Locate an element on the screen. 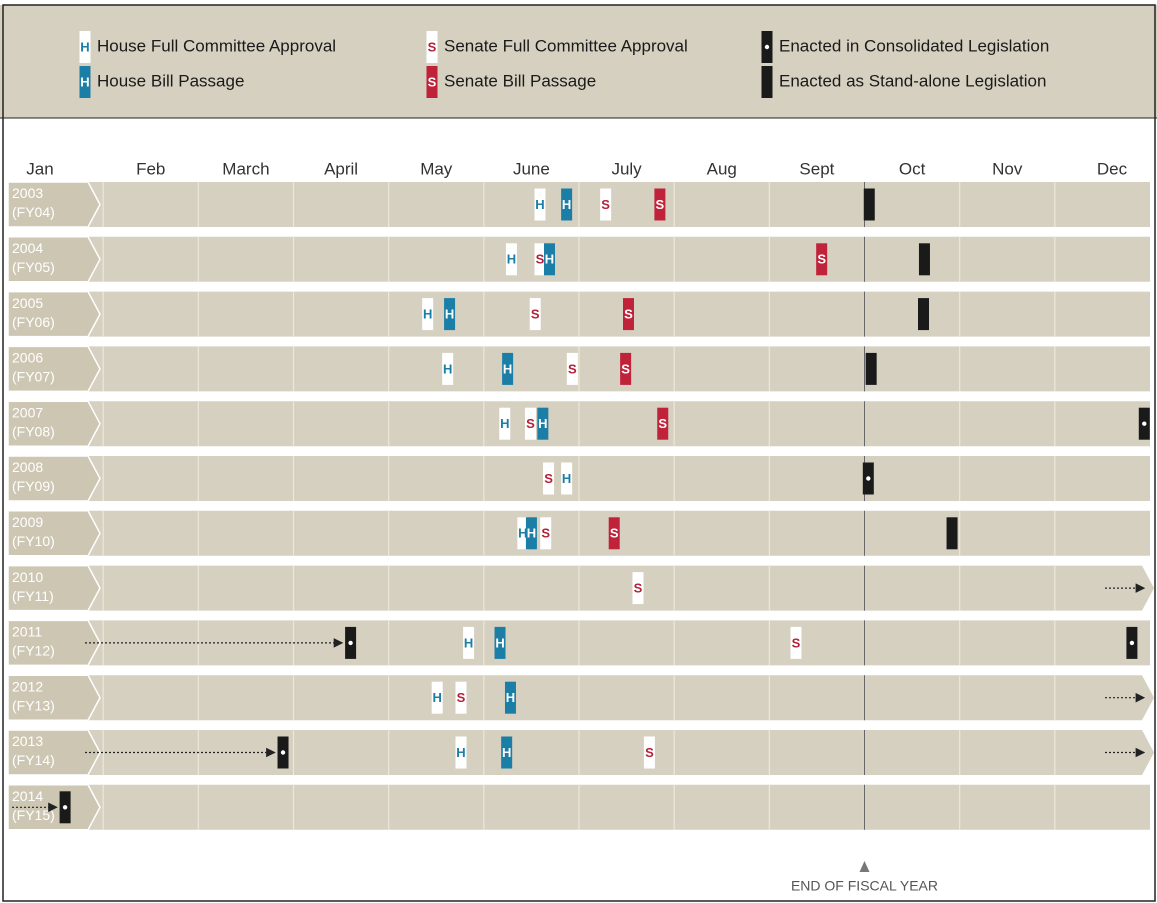 This screenshot has width=1157, height=903. legend-label: Enacted as Stand-alone Legislation is located at coordinates (912, 80).